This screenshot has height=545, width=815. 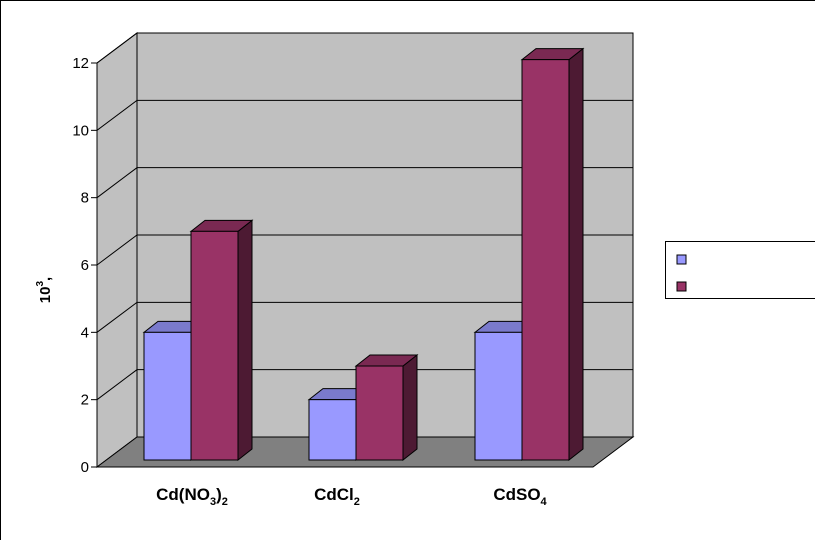 What do you see at coordinates (225, 502) in the screenshot?
I see `category-subscript-2: 2` at bounding box center [225, 502].